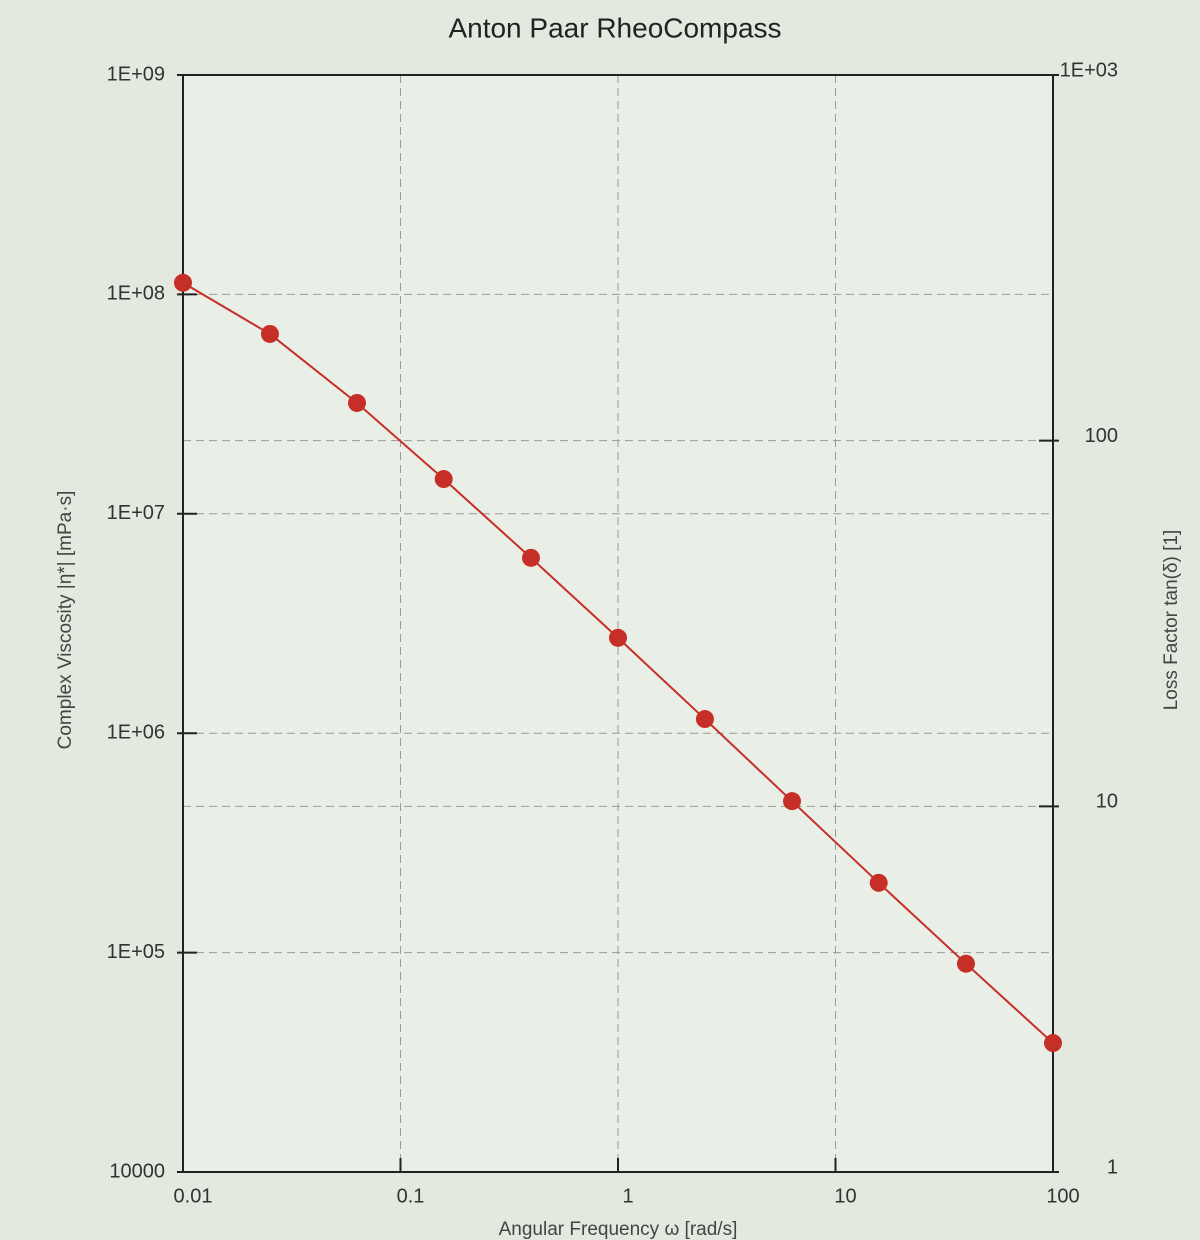  Describe the element at coordinates (1107, 802) in the screenshot. I see `y2-tick-label: 10` at that location.